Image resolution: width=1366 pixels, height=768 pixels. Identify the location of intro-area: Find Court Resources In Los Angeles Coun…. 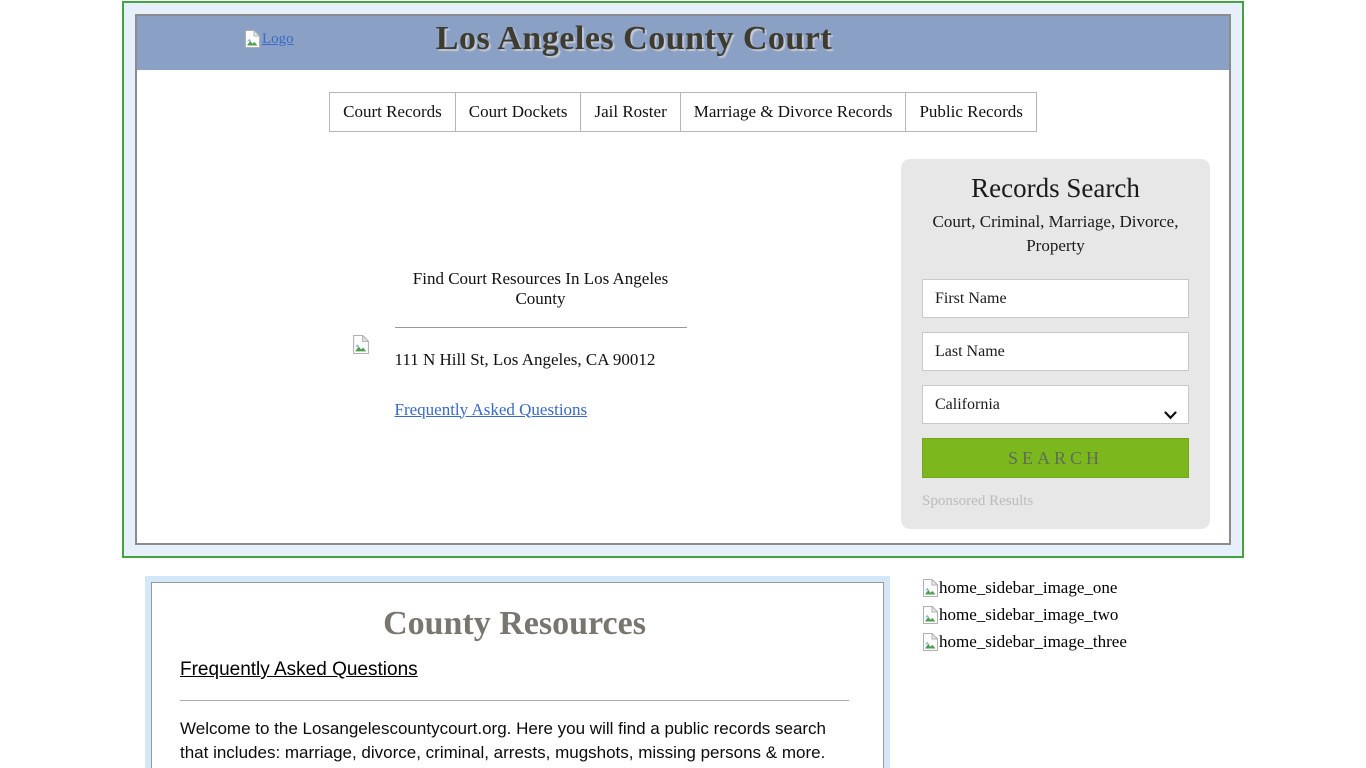
(519, 344).